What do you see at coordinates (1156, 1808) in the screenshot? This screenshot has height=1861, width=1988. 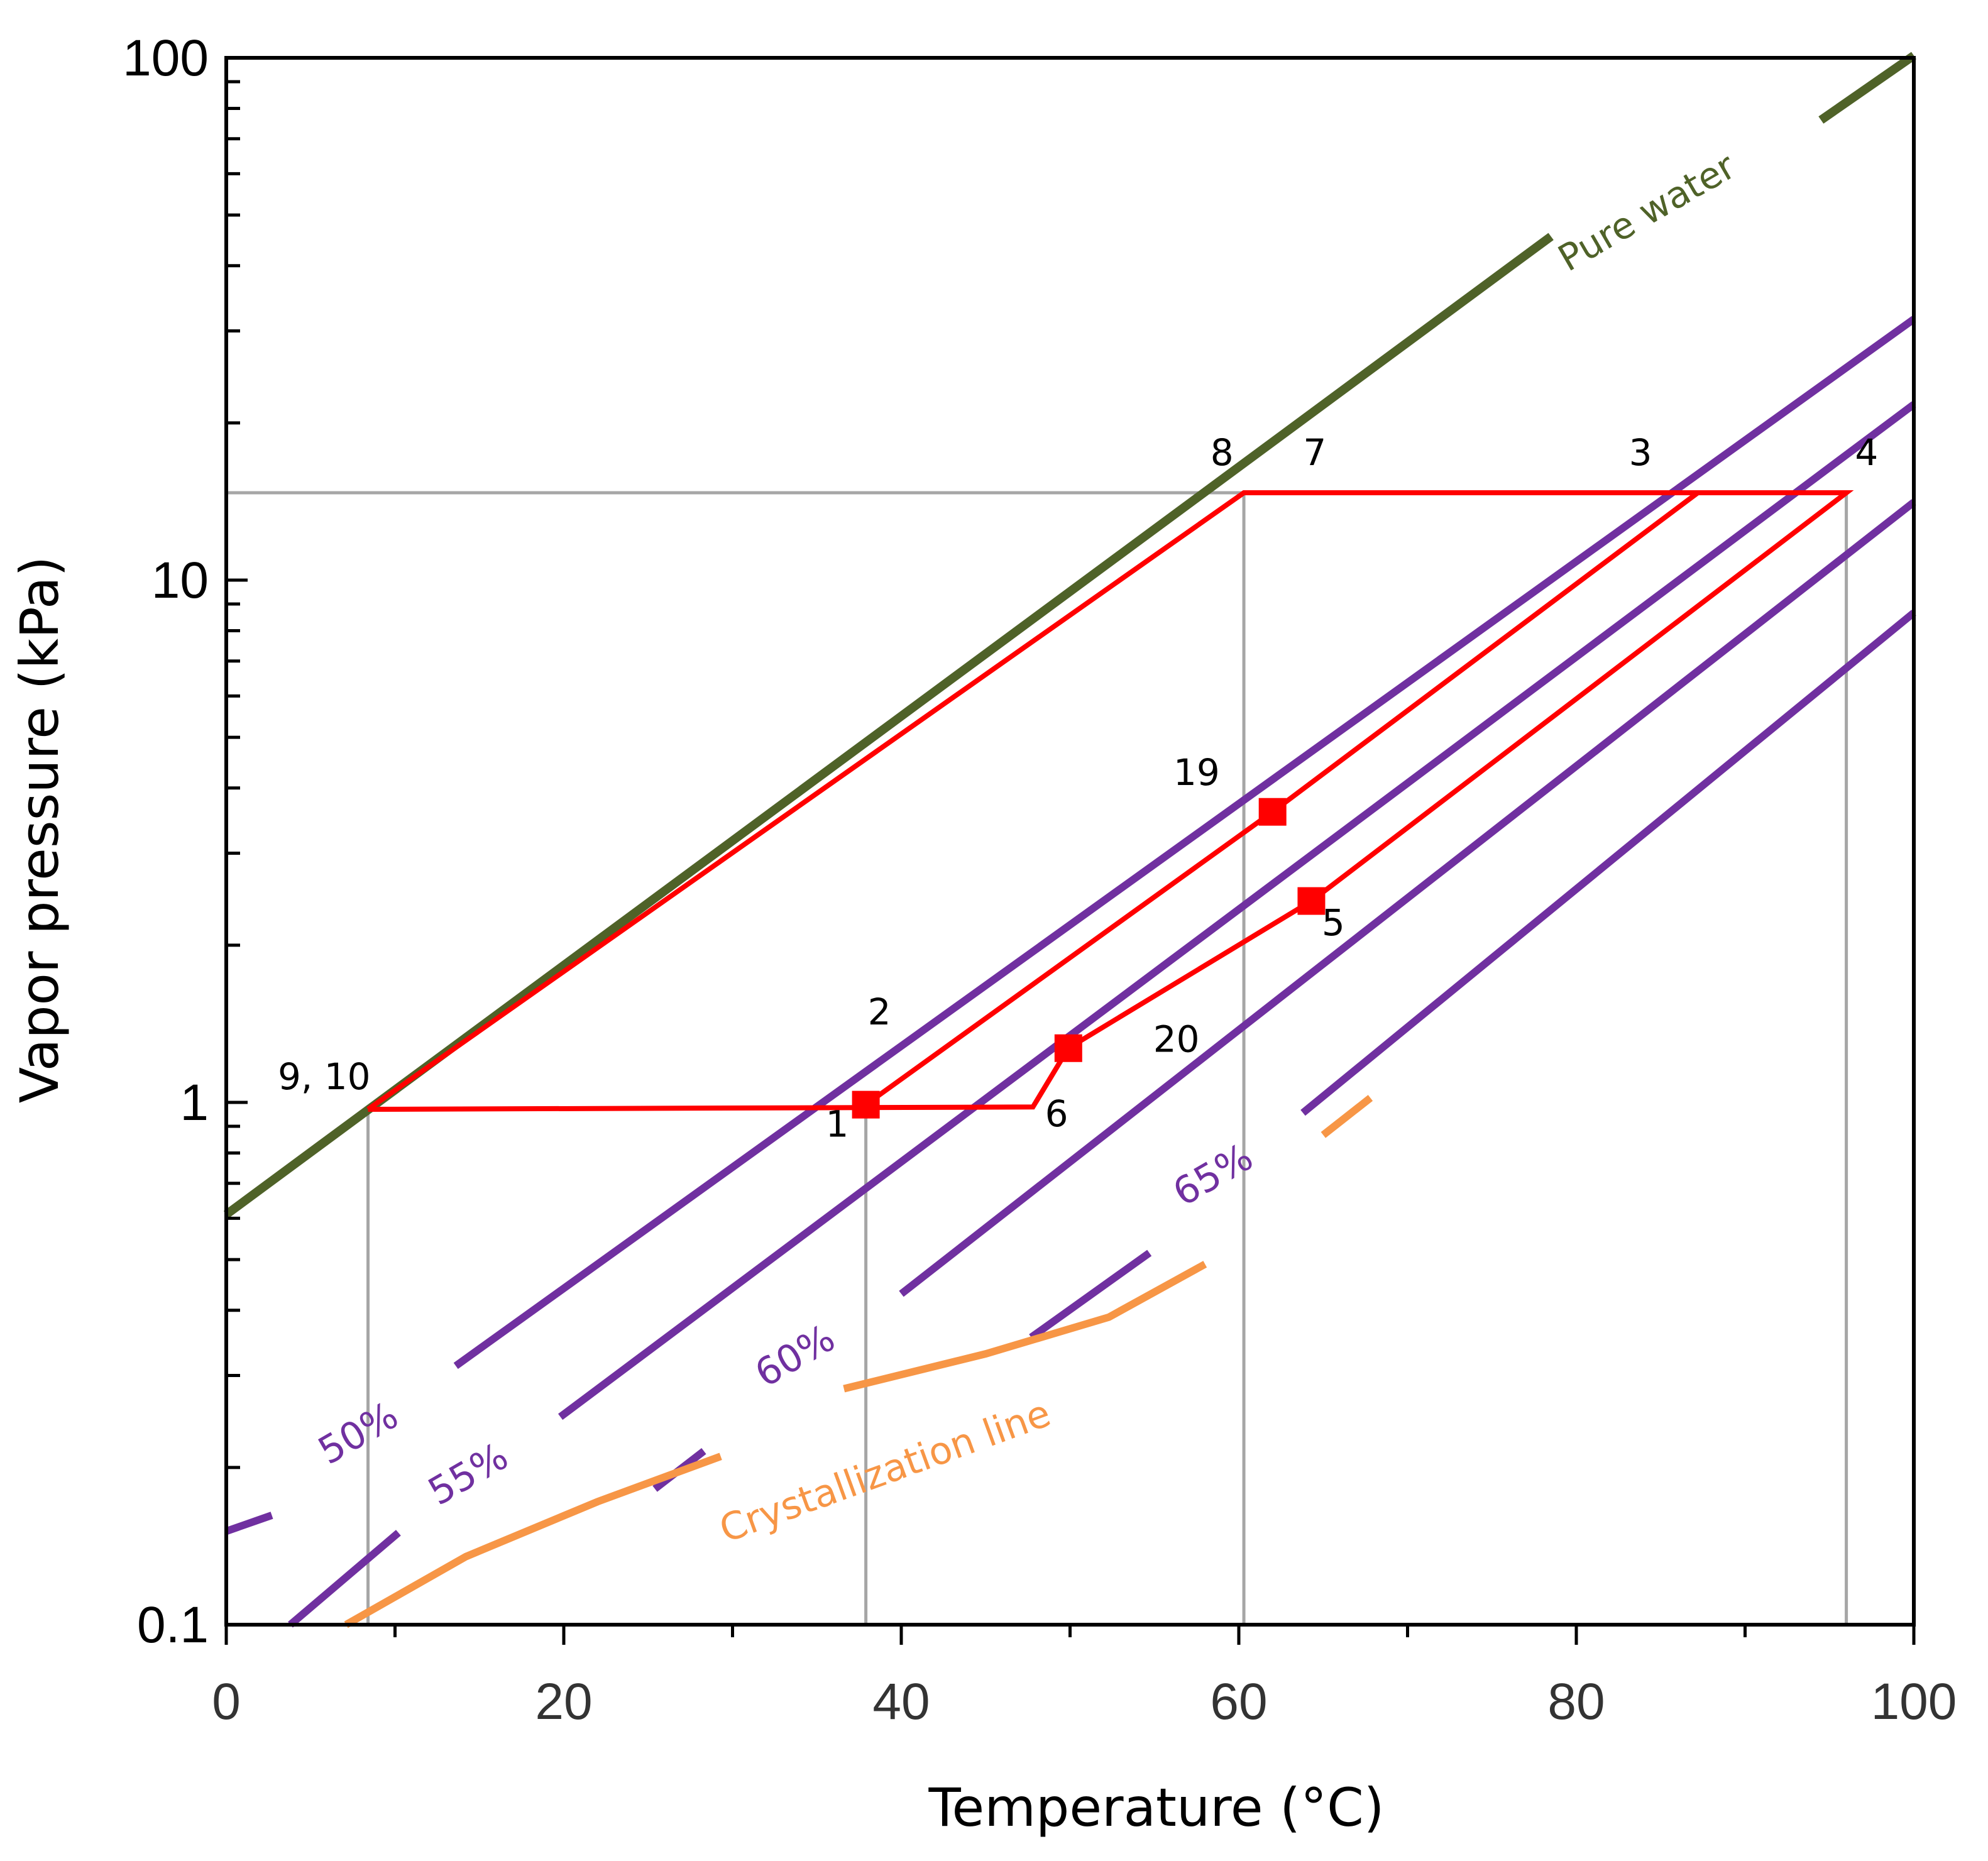 I see `x-axis-title: Temperature (°C)` at bounding box center [1156, 1808].